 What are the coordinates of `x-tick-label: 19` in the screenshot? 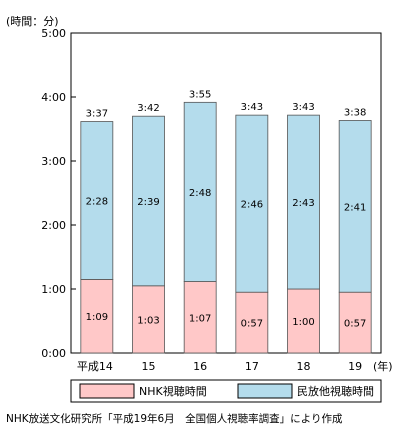 It's located at (355, 366).